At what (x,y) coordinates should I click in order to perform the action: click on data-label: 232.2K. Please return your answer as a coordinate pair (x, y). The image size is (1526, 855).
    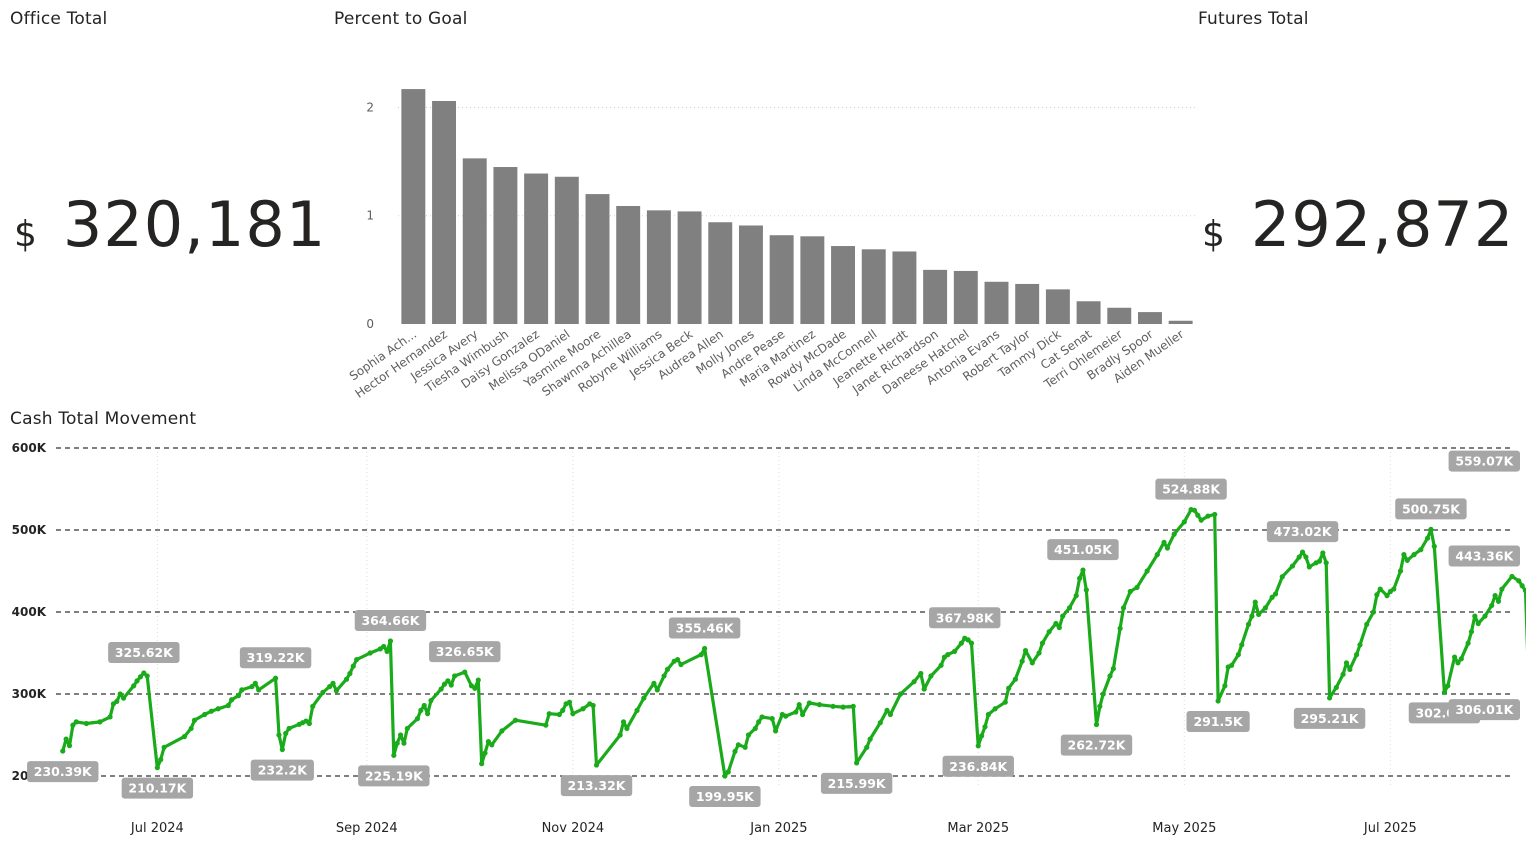
    Looking at the image, I should click on (283, 770).